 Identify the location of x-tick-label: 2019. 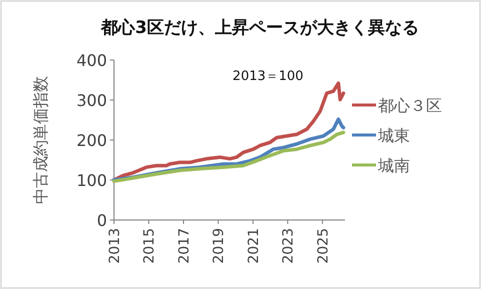
(219, 246).